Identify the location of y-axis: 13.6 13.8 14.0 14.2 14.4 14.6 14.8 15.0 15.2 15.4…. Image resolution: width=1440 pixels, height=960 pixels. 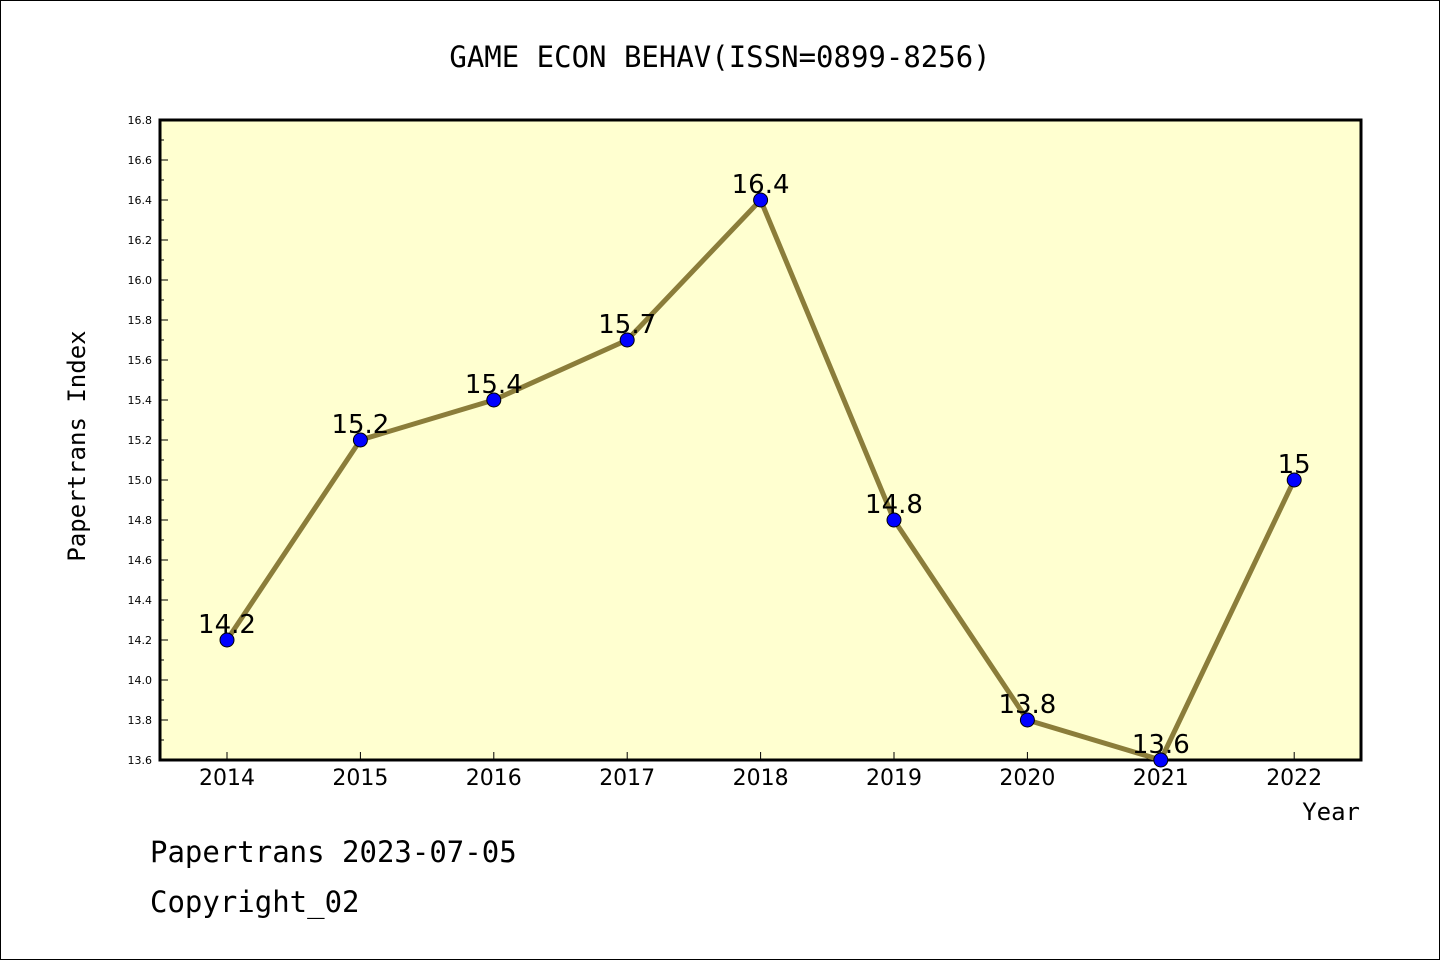
(148, 440).